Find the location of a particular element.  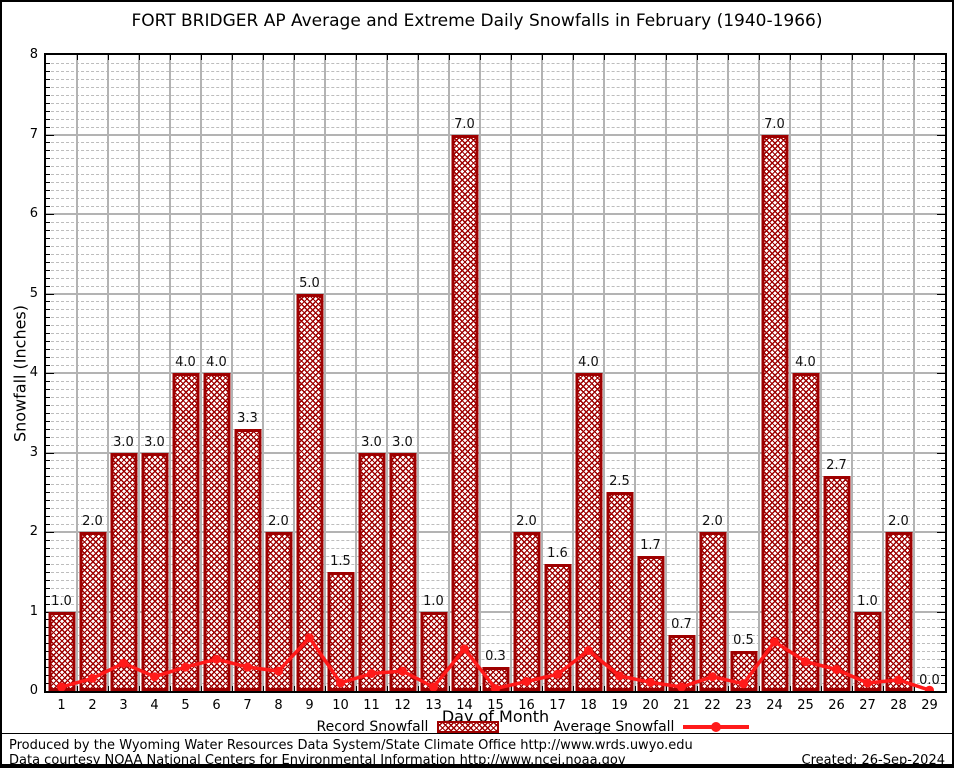

y-tick-label: 3 is located at coordinates (33, 452).